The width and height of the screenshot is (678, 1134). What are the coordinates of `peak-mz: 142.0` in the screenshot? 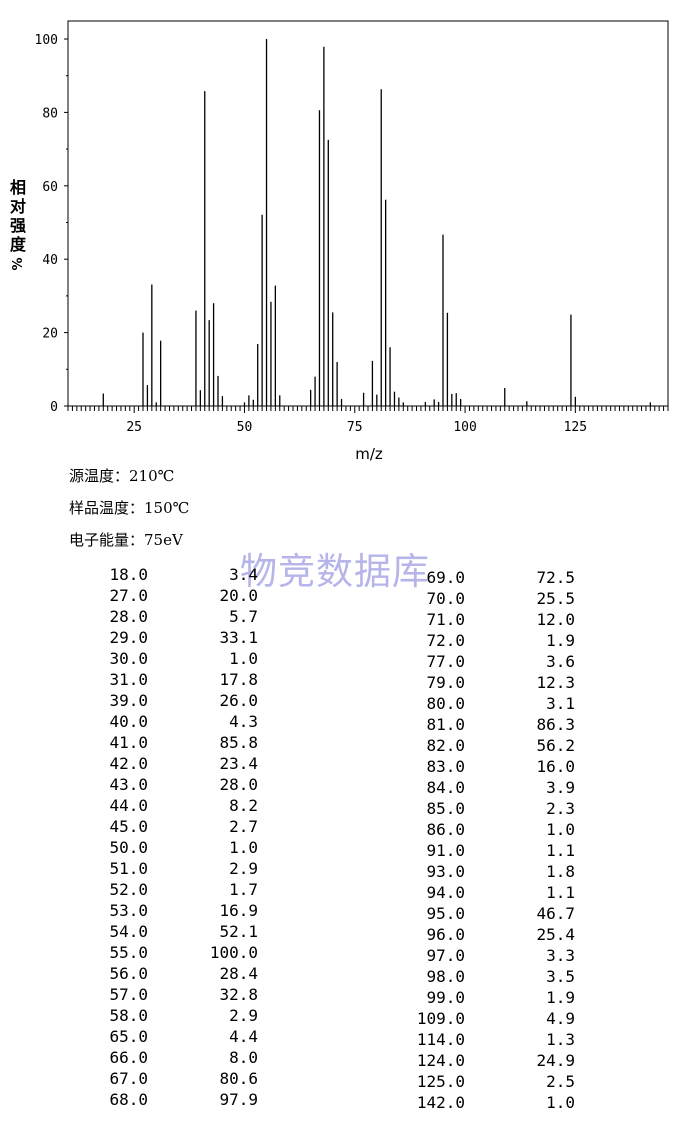 It's located at (440, 1102).